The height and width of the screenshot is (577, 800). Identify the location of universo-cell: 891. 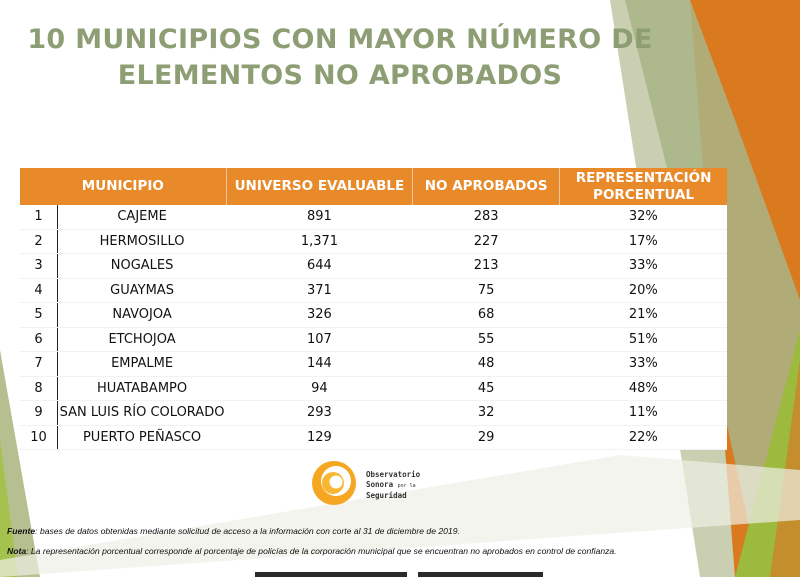
(319, 217).